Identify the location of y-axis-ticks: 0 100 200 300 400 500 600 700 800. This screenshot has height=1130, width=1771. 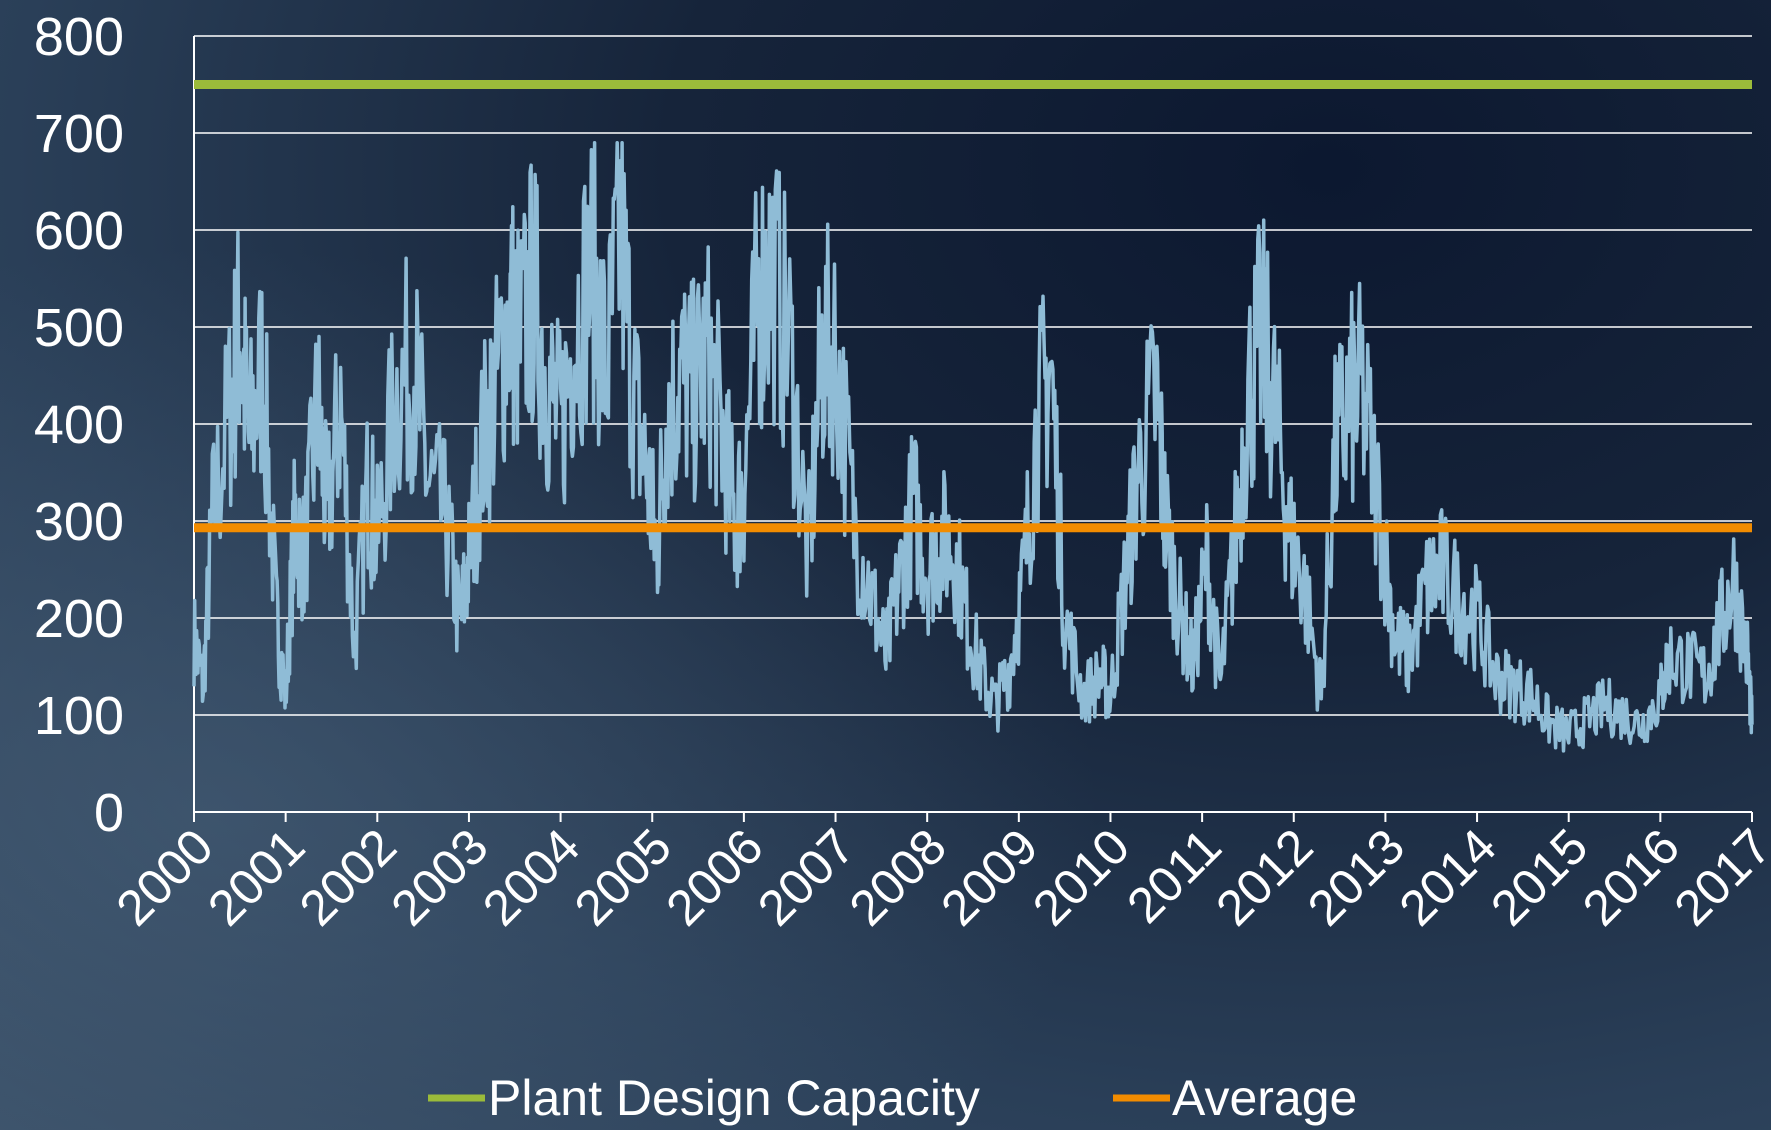
(79, 425).